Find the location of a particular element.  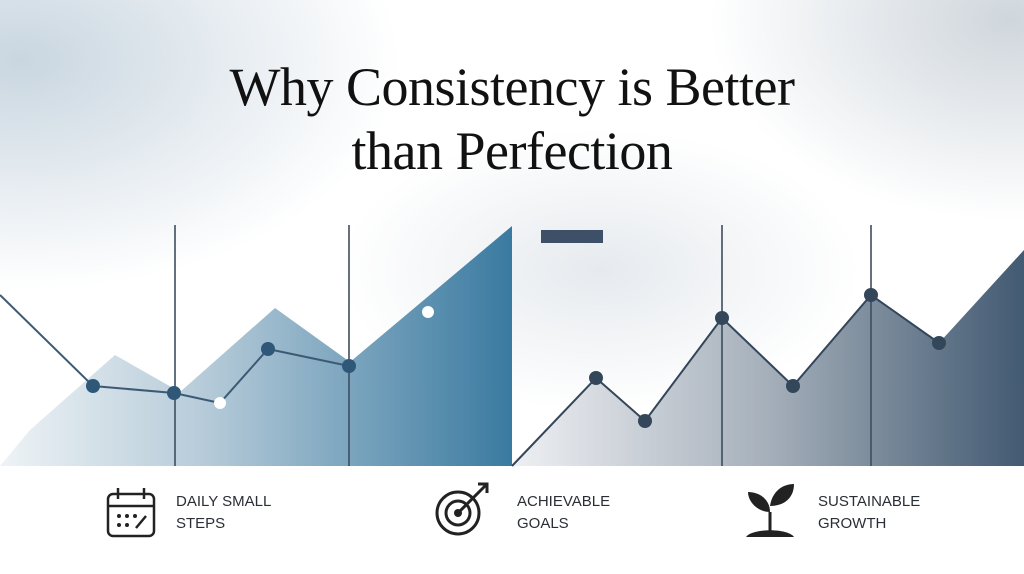

feature-label: ACHIEVABLE GOALS is located at coordinates (564, 512).